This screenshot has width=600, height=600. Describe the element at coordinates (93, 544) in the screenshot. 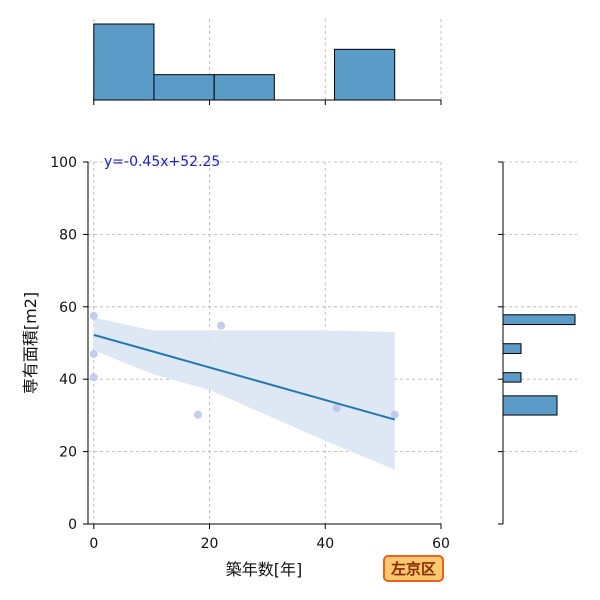

I see `x-tick-label: 0` at that location.